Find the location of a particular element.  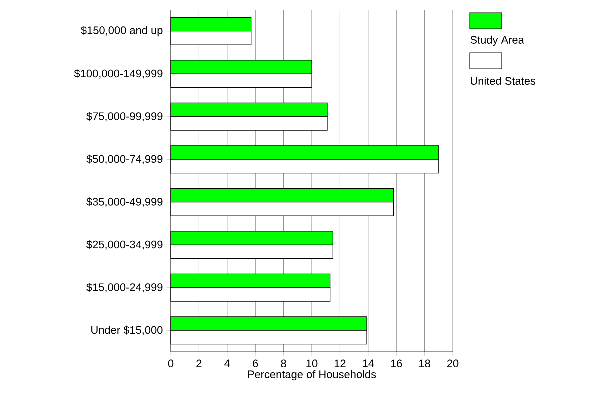

y-tick-label: Under $15,000 is located at coordinates (127, 331).